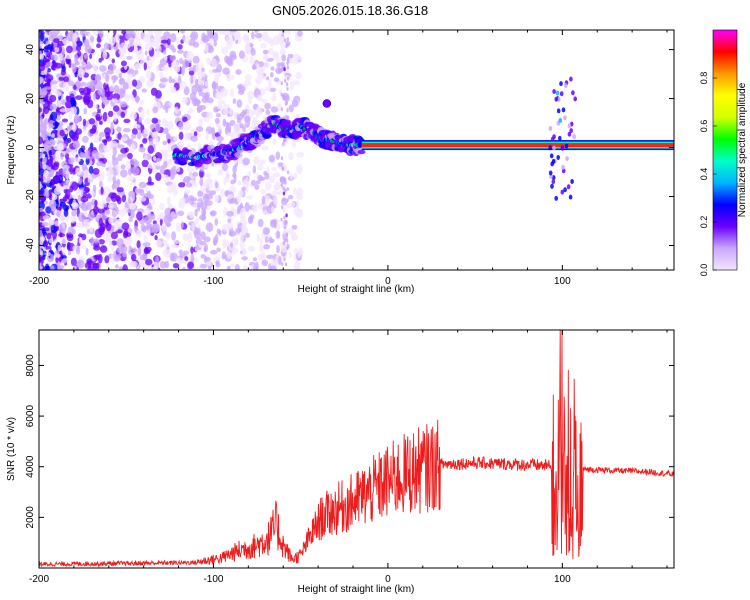 Image resolution: width=750 pixels, height=600 pixels. Describe the element at coordinates (704, 126) in the screenshot. I see `colorbar-tick-label: 0.6` at that location.